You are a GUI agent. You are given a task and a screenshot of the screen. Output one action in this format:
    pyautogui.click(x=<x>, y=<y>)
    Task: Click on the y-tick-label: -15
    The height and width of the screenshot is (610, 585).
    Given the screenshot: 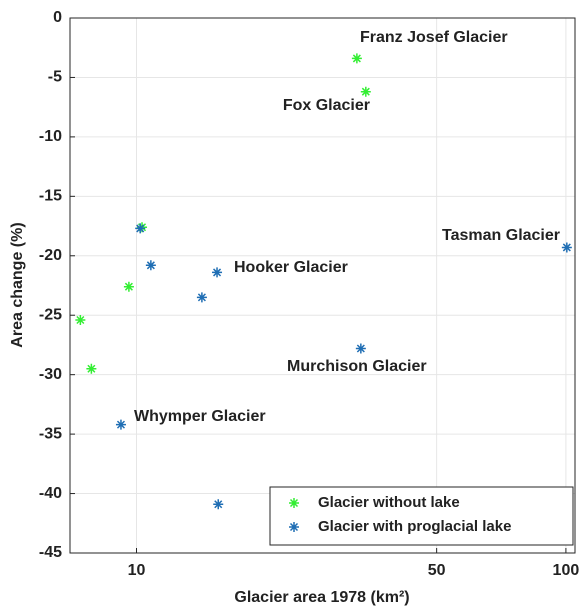 What is the action you would take?
    pyautogui.click(x=50, y=196)
    